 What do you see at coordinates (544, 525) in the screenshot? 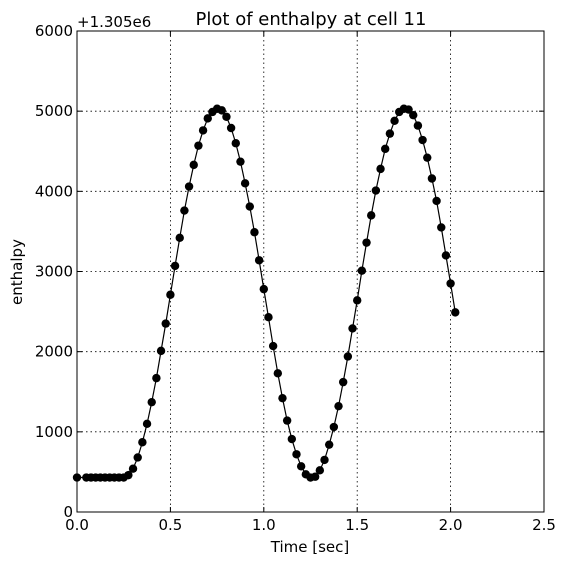
I see `x-tick-label: 2.5` at bounding box center [544, 525].